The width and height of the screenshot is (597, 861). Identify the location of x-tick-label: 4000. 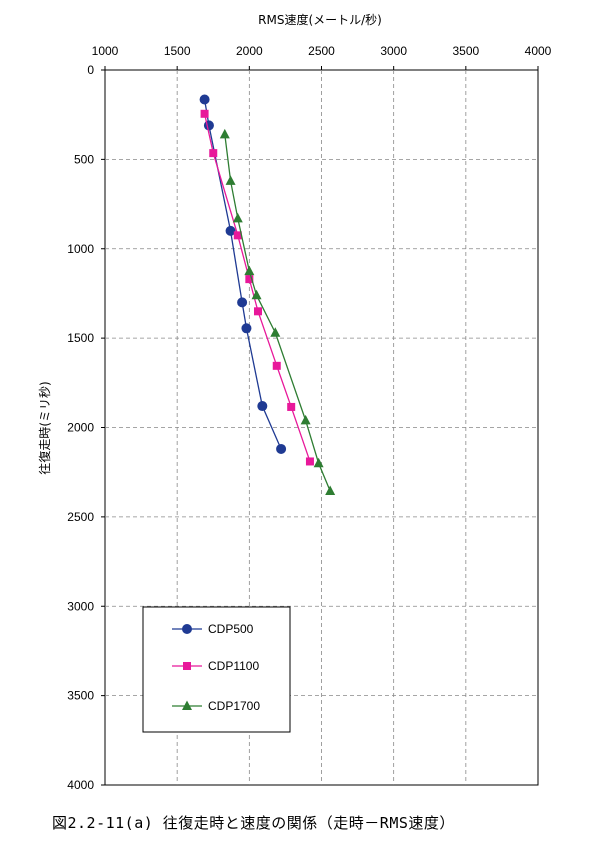
(538, 51).